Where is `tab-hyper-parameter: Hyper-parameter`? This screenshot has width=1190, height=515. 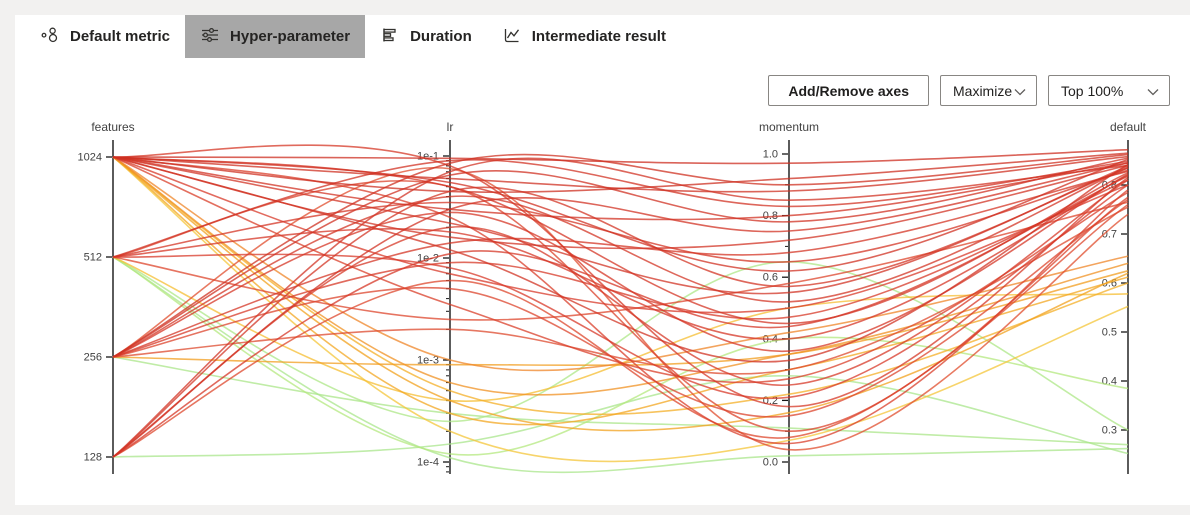 tab-hyper-parameter: Hyper-parameter is located at coordinates (275, 36).